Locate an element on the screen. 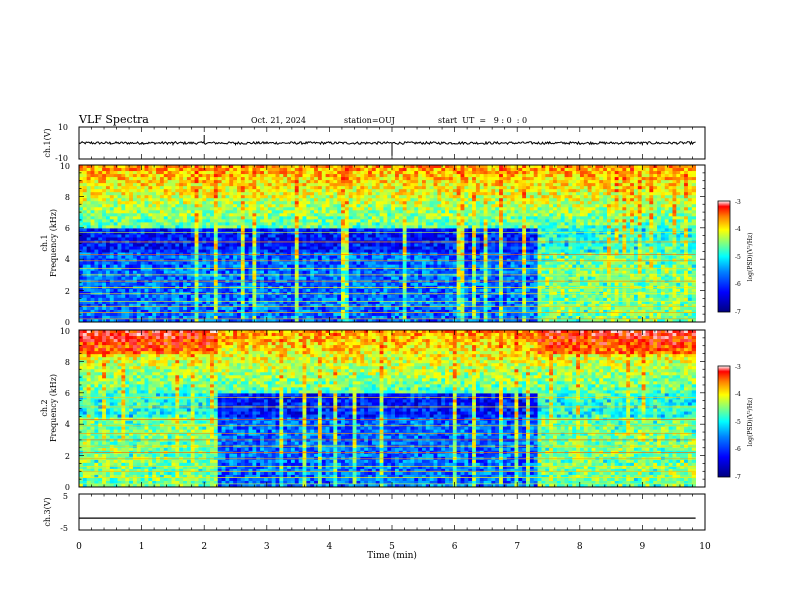 This screenshot has width=792, height=612. ch1-colorbar-tick: -3 is located at coordinates (738, 202).